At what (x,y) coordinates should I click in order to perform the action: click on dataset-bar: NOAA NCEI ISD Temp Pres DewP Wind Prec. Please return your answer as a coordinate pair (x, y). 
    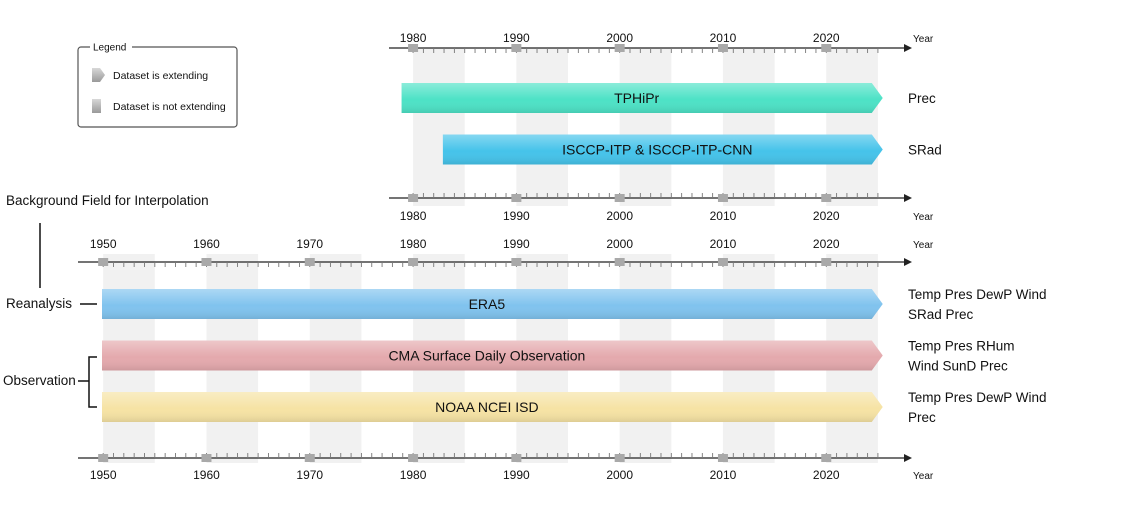
    Looking at the image, I should click on (574, 407).